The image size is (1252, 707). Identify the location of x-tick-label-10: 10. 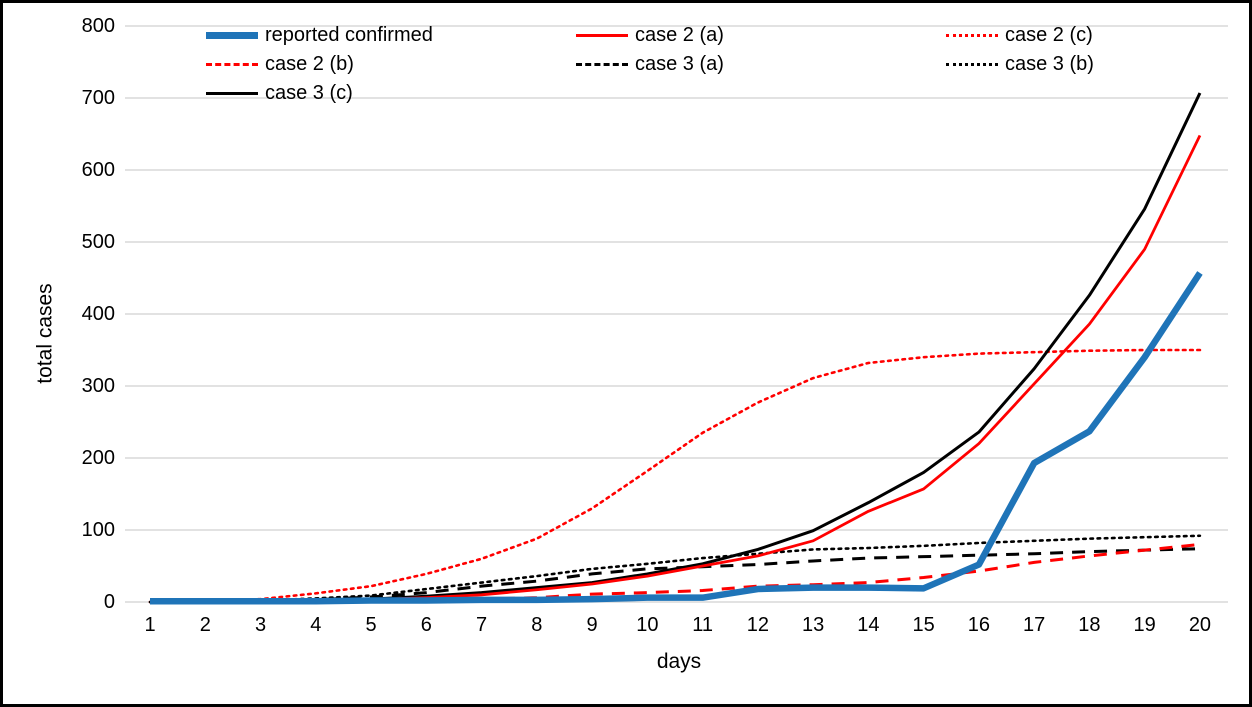
(647, 625).